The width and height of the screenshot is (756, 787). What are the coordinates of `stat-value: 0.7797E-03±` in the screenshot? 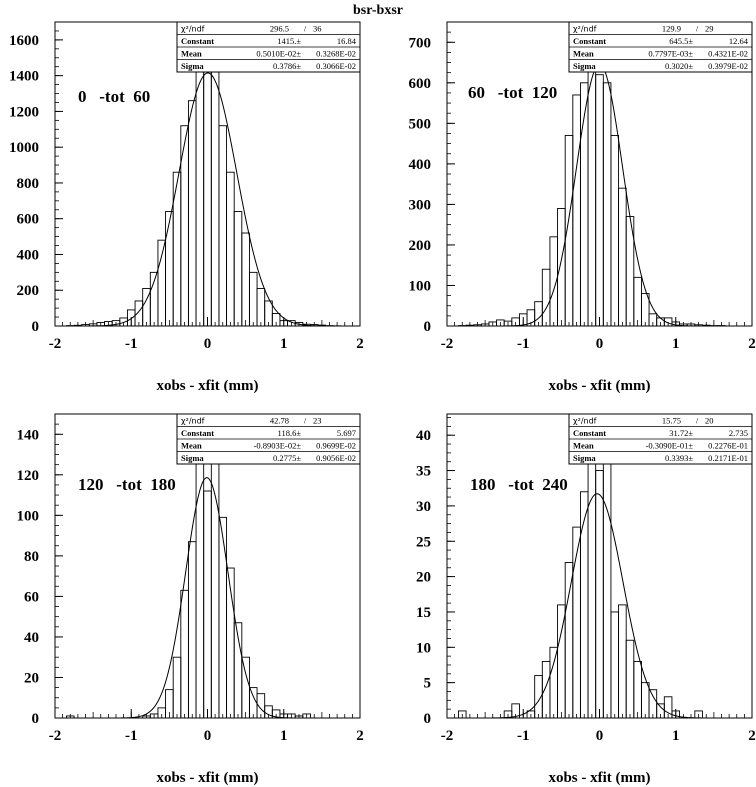 It's located at (670, 54).